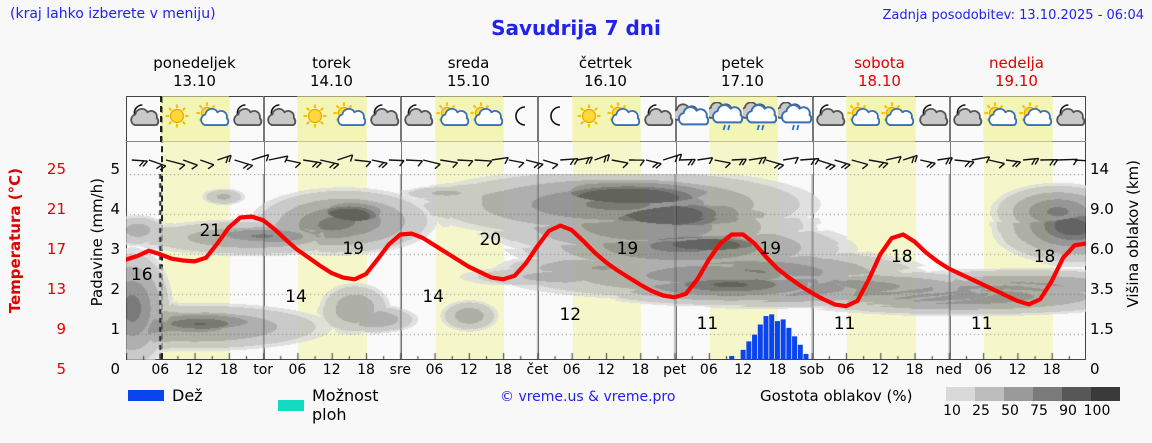 This screenshot has height=443, width=1152. What do you see at coordinates (263, 370) in the screenshot?
I see `x-tick-label: tor` at bounding box center [263, 370].